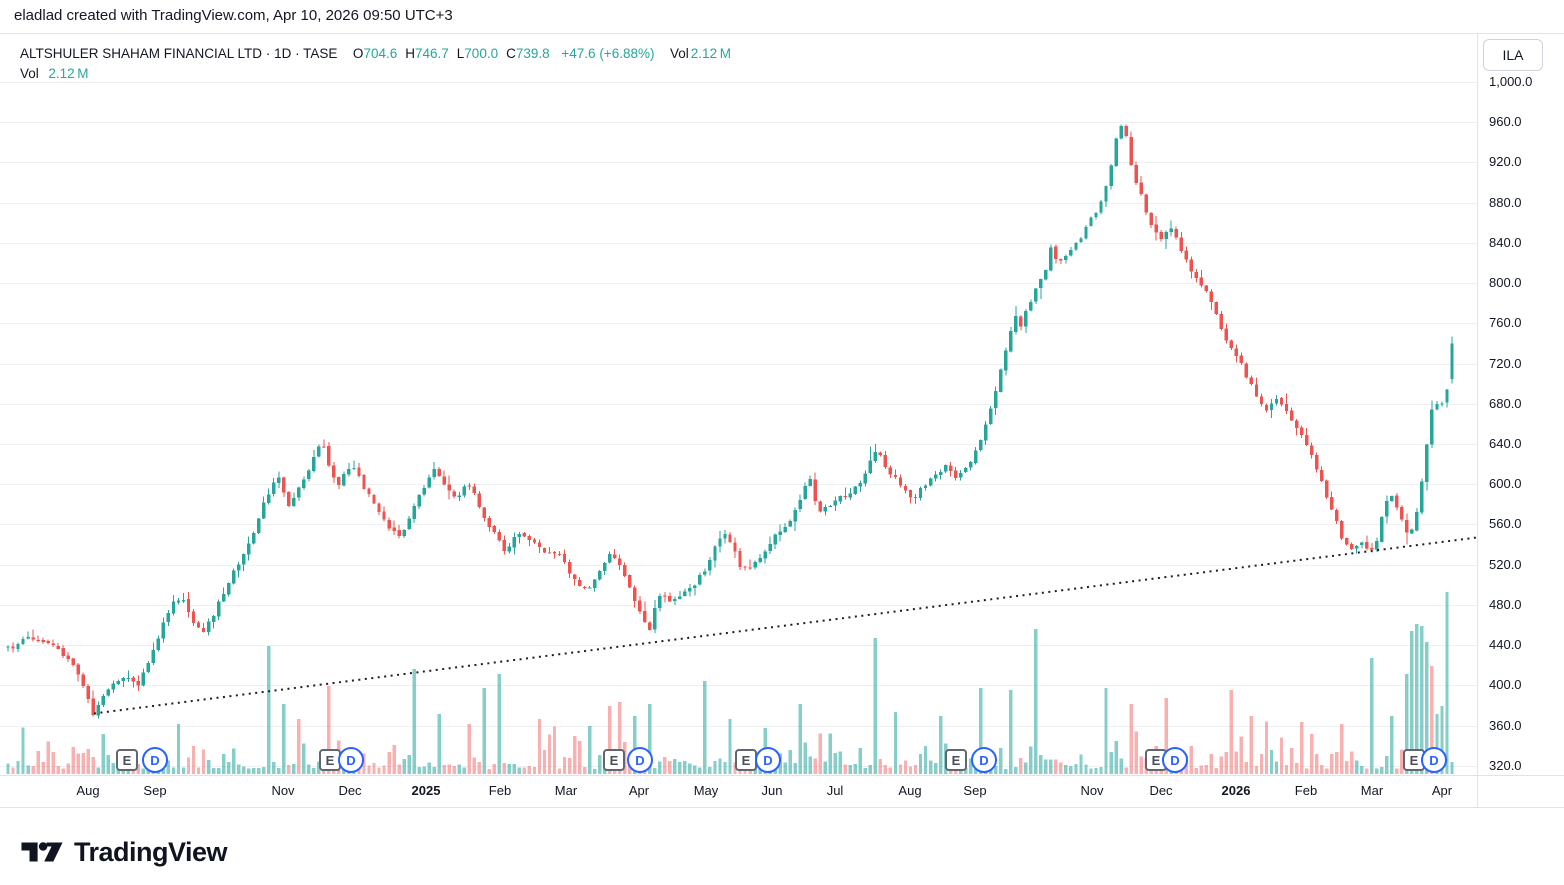 This screenshot has height=885, width=1564. What do you see at coordinates (375, 73) in the screenshot?
I see `legend-volume-row: Vol 2.12 M` at bounding box center [375, 73].